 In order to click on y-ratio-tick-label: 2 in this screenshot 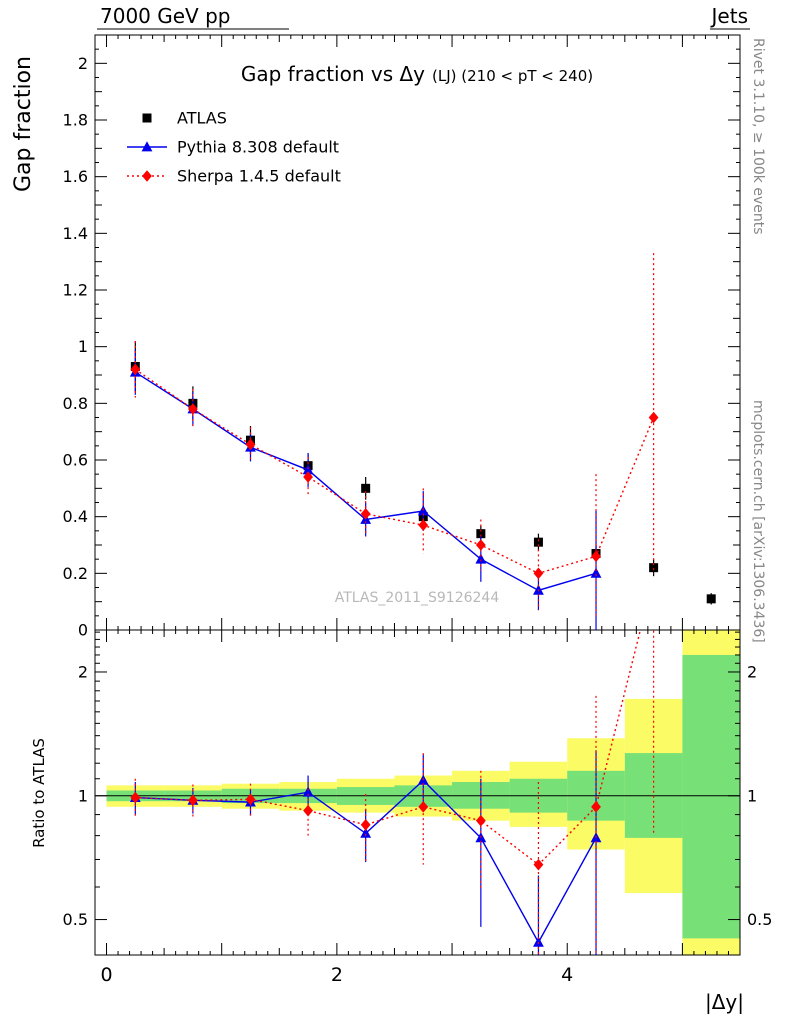, I will do `click(83, 671)`.